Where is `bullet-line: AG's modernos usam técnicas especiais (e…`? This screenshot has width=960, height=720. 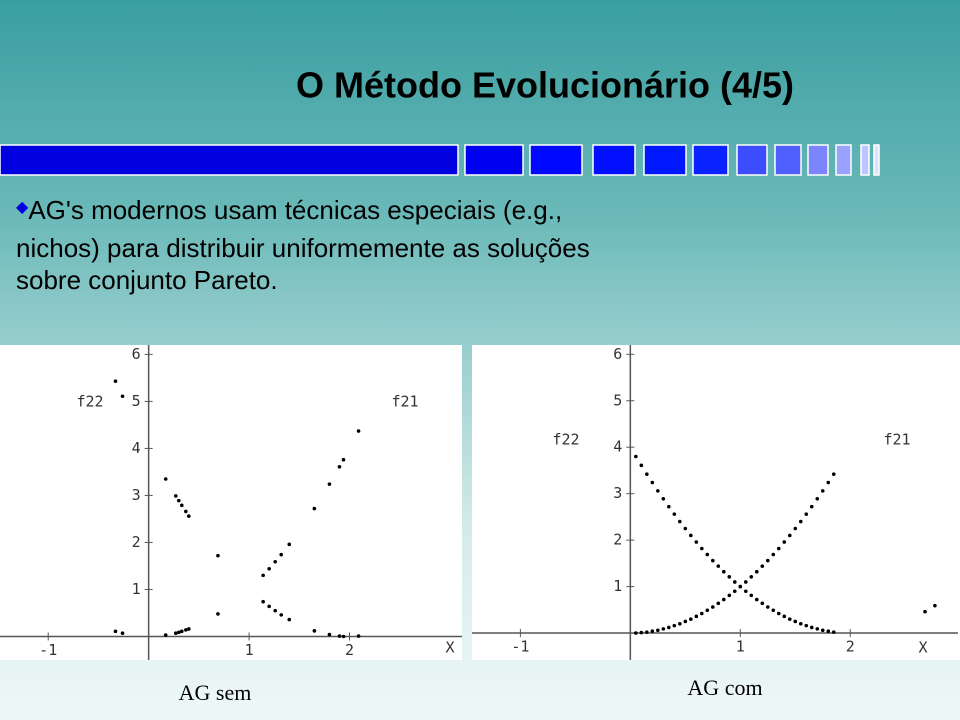 bullet-line: AG's modernos usam técnicas especiais (e… is located at coordinates (295, 210).